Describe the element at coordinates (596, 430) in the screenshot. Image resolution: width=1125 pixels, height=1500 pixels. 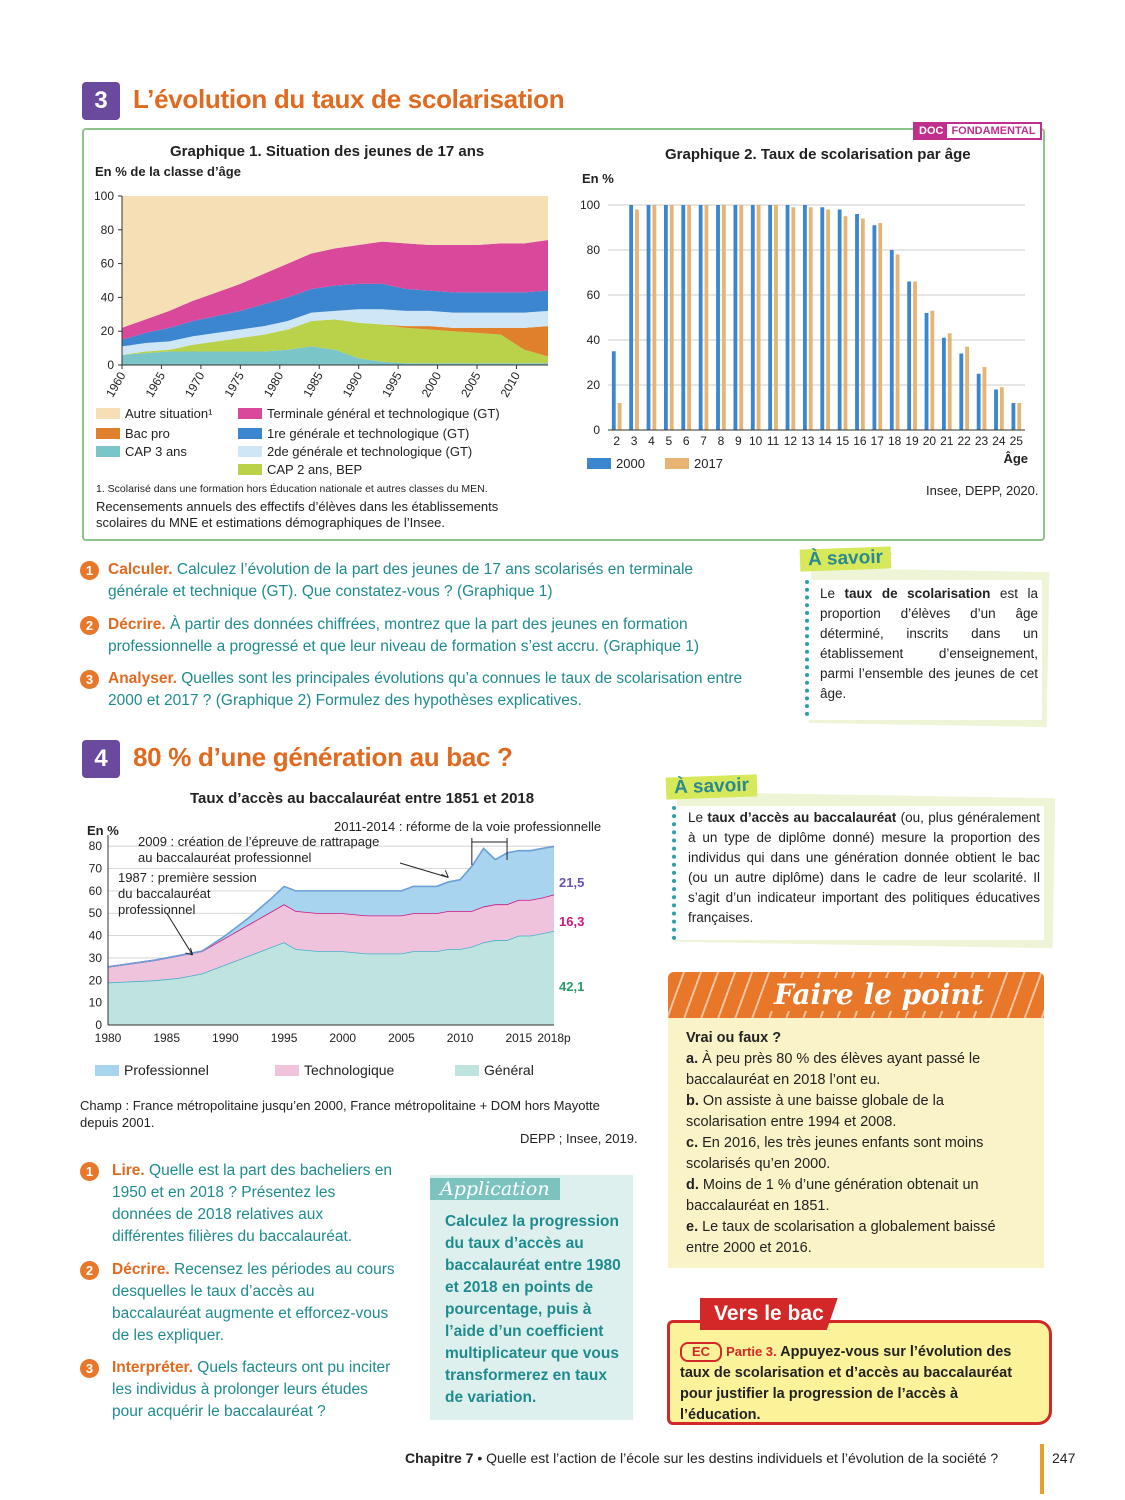
I see `g2-ytick-label: 0` at that location.